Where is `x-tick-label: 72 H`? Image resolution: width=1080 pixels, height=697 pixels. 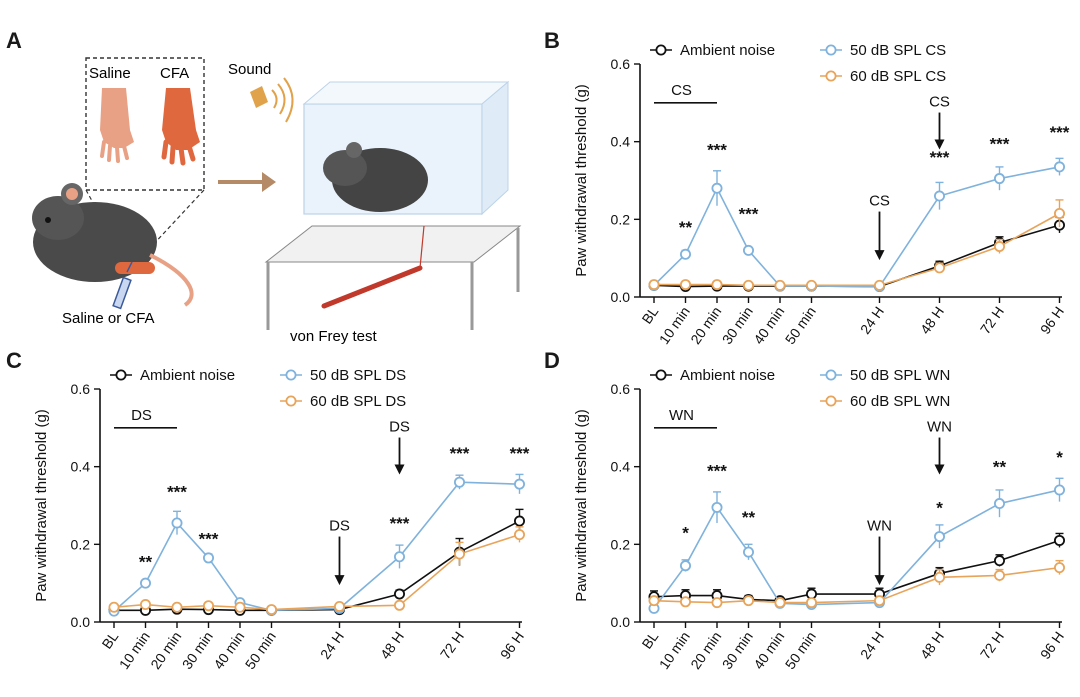 x-tick-label: 72 H is located at coordinates (992, 645).